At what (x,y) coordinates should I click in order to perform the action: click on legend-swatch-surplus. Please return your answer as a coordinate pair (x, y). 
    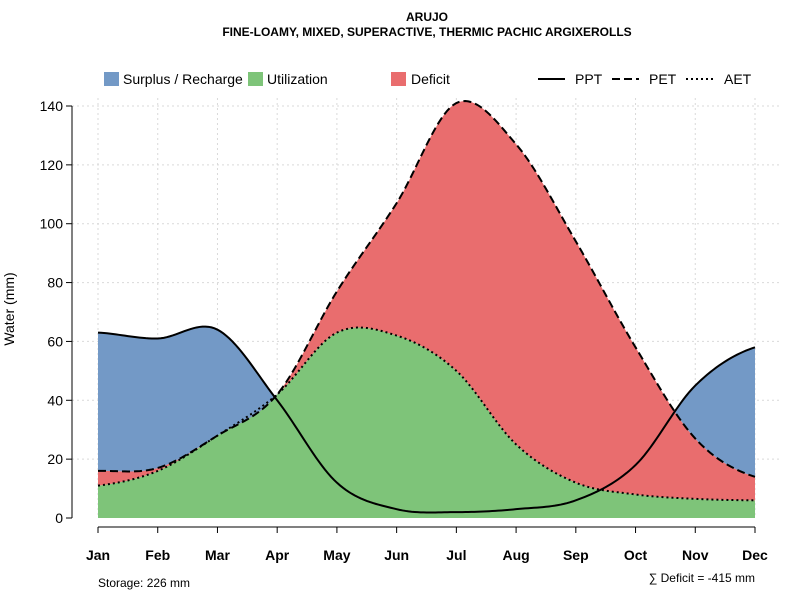
    Looking at the image, I should click on (111, 79).